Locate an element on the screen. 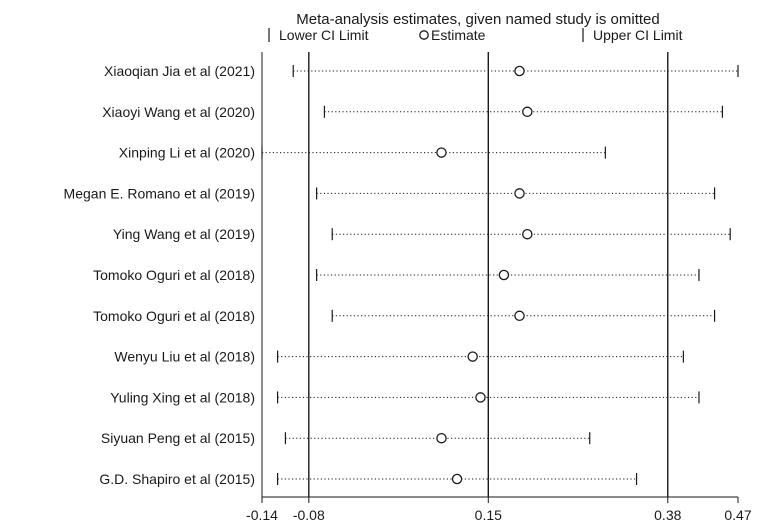  x-tick-label-3: 0.38 is located at coordinates (667, 515).